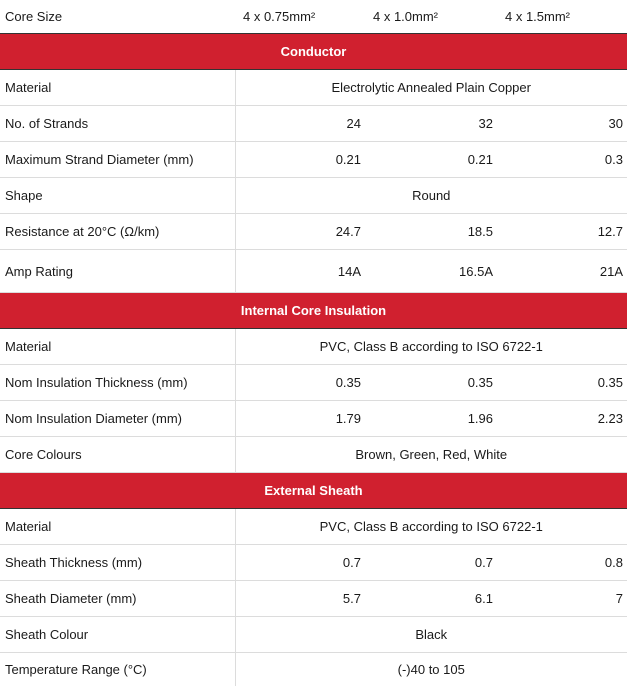 This screenshot has height=686, width=627. I want to click on cell-value: 6.1, so click(431, 598).